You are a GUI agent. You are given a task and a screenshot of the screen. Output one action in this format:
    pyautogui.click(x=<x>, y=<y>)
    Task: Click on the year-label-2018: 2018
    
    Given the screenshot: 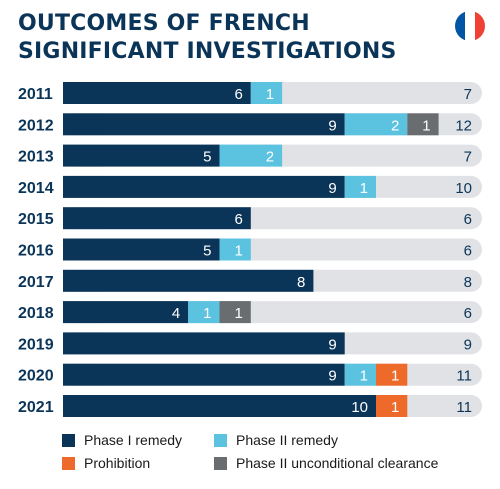 What is the action you would take?
    pyautogui.click(x=36, y=313)
    